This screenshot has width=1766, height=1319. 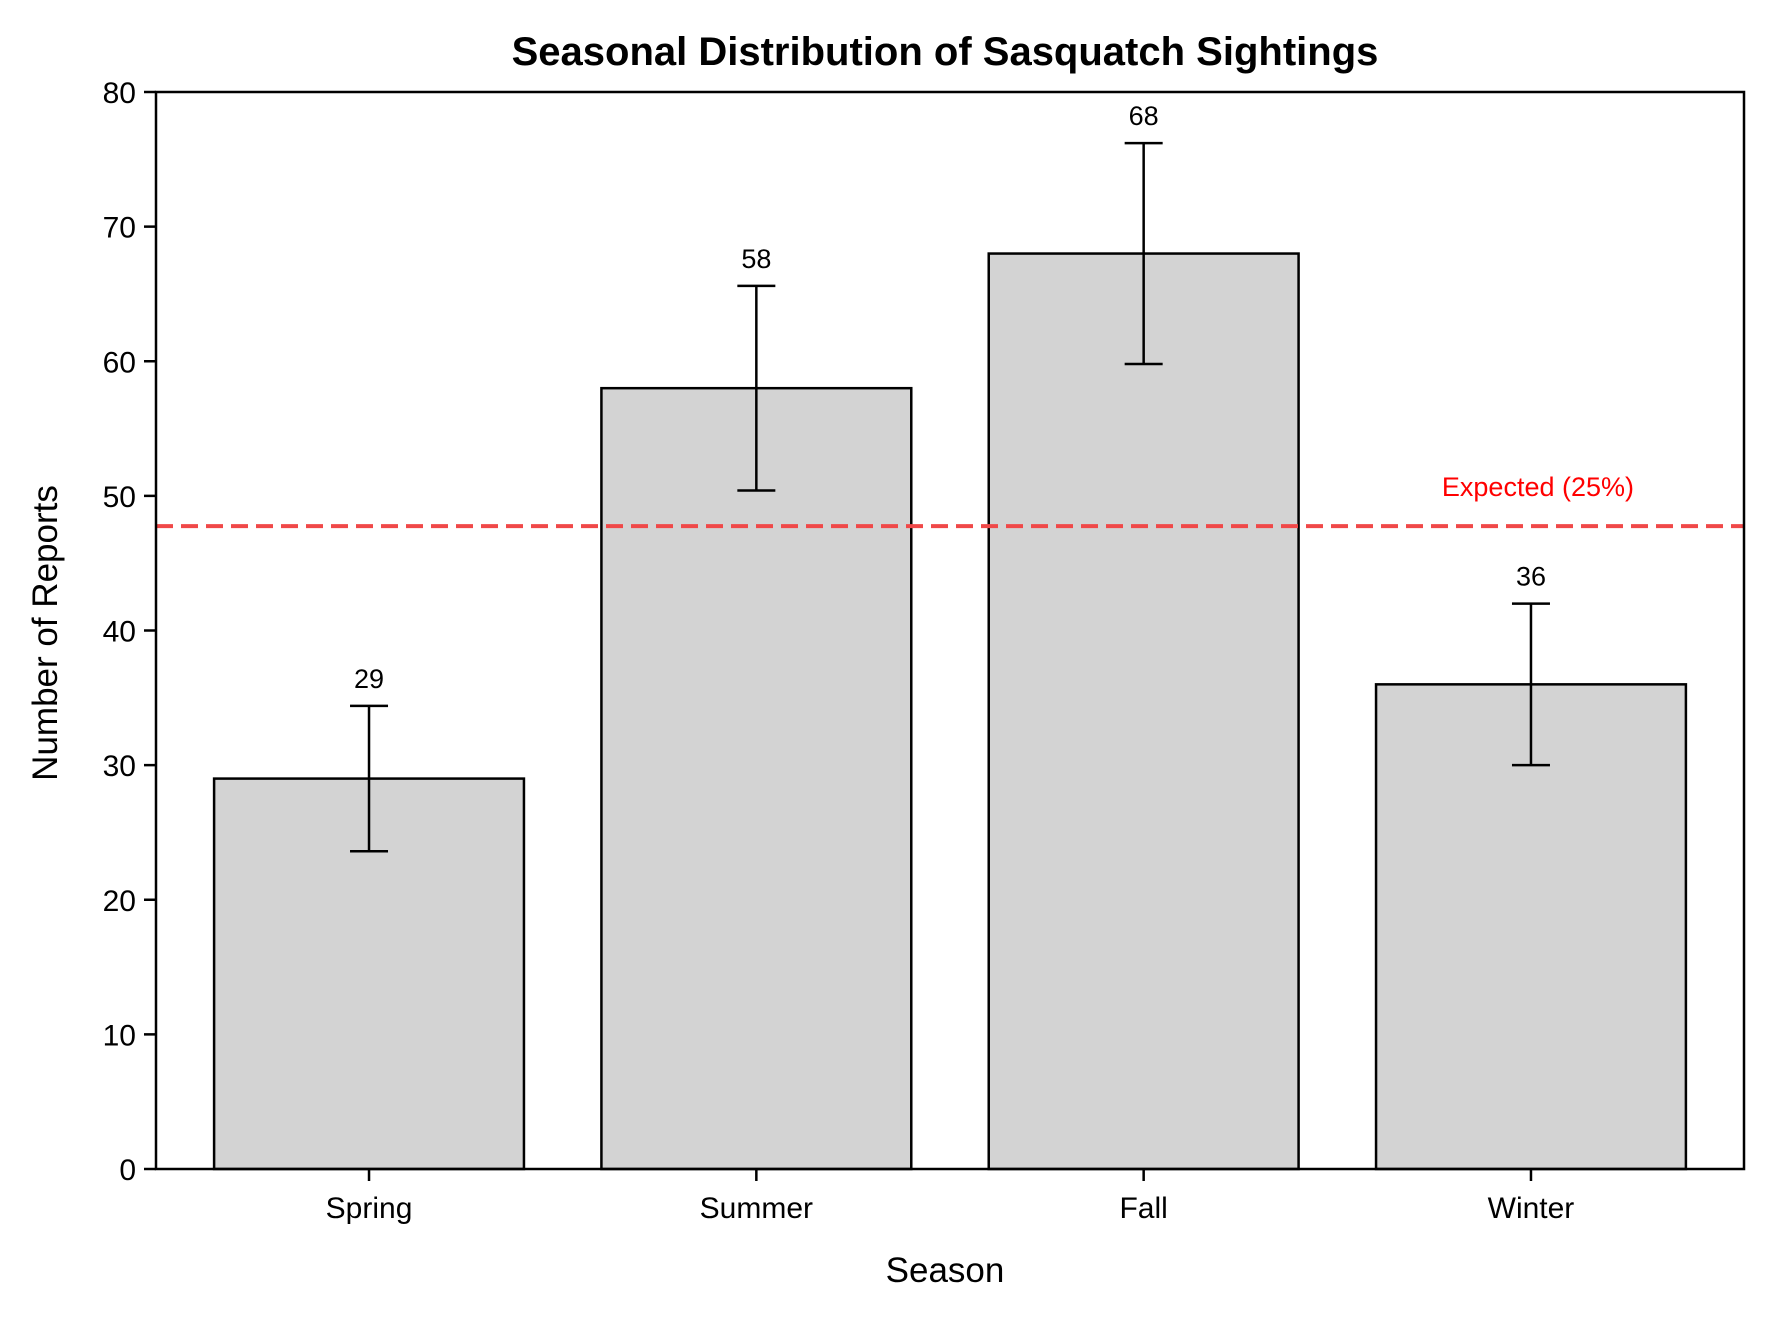 What do you see at coordinates (1144, 116) in the screenshot?
I see `data-label-fall: 68` at bounding box center [1144, 116].